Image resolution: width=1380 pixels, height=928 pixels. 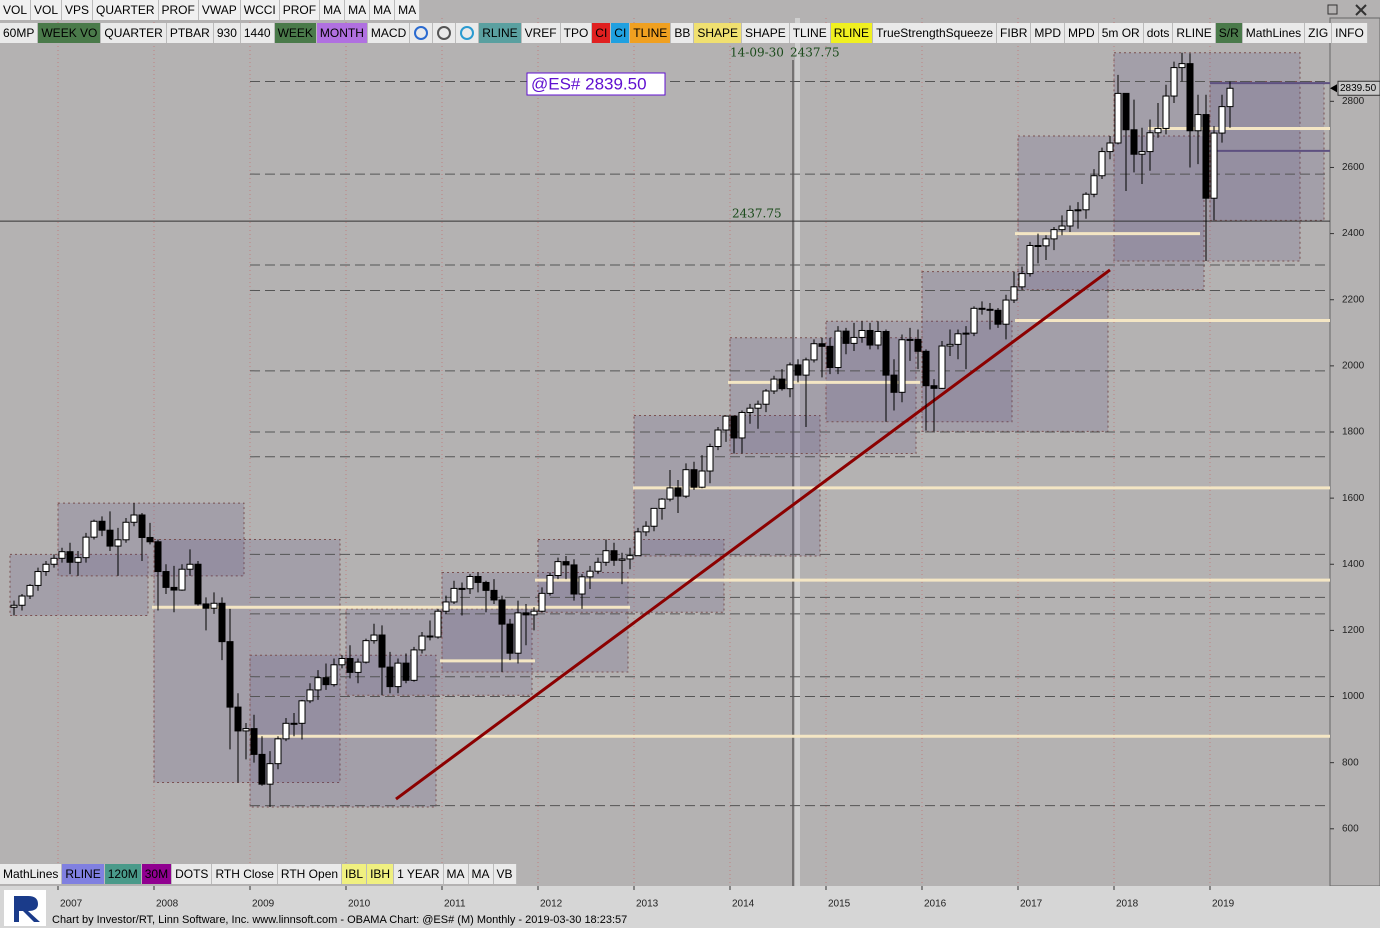 I want to click on toolbar-button: S/R, so click(x=1229, y=33).